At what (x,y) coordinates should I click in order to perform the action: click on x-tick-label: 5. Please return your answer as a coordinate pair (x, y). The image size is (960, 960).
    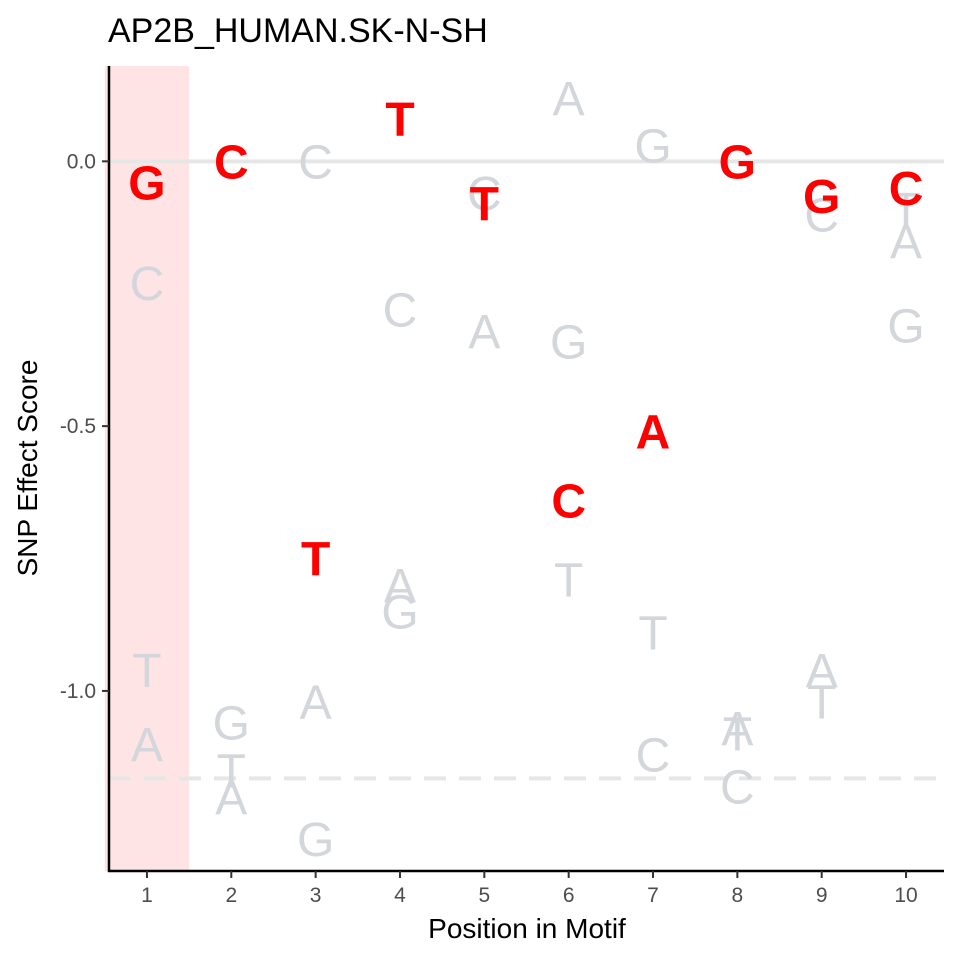
    Looking at the image, I should click on (484, 895).